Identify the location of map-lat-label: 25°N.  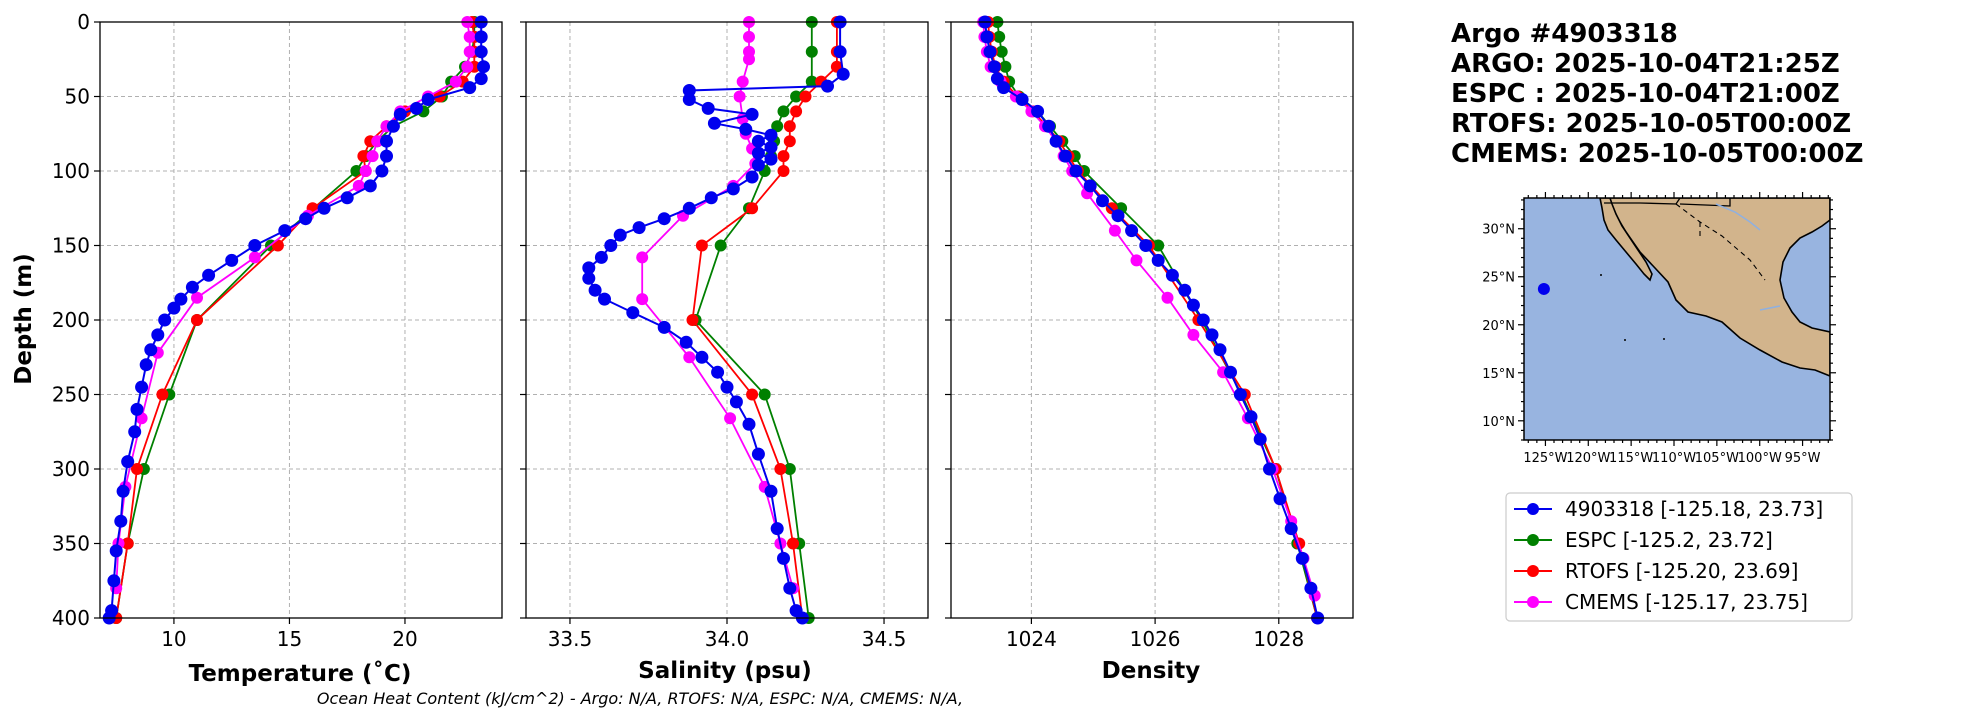
(1498, 278).